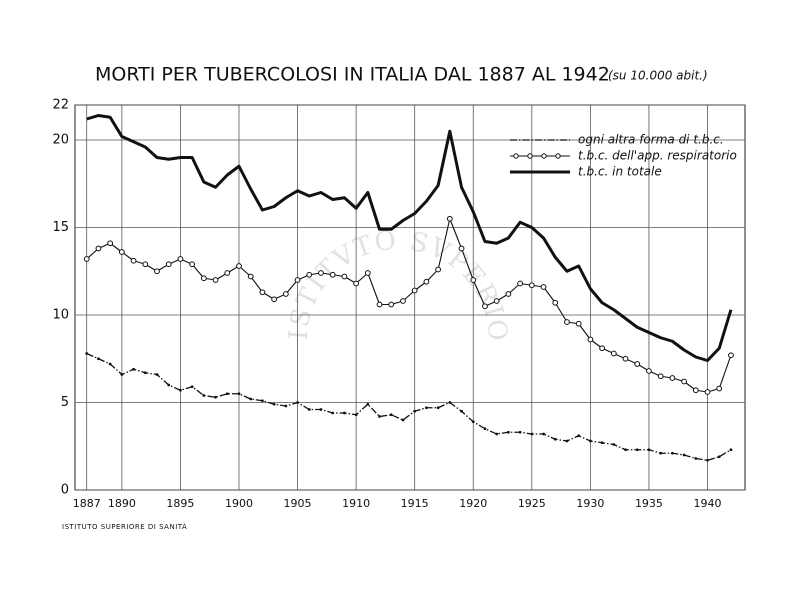 This screenshot has width=800, height=600. Describe the element at coordinates (473, 503) in the screenshot. I see `x-tick-label: 1920` at that location.